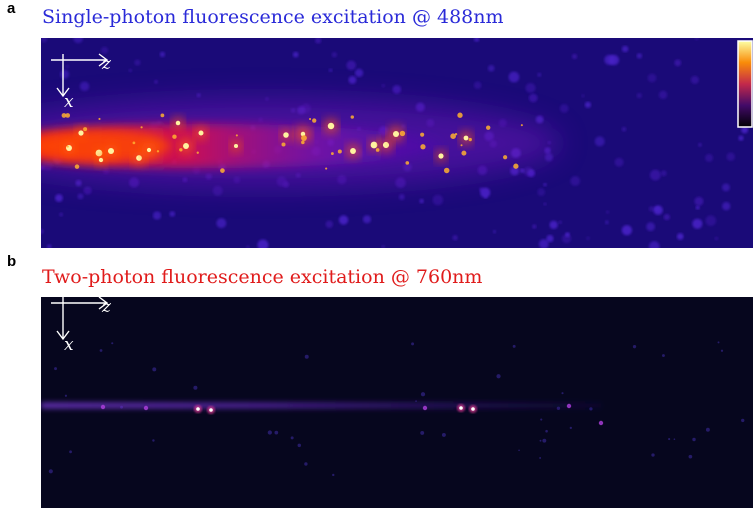  What do you see at coordinates (80, 75) in the screenshot?
I see `panel-a-axes-icon` at bounding box center [80, 75].